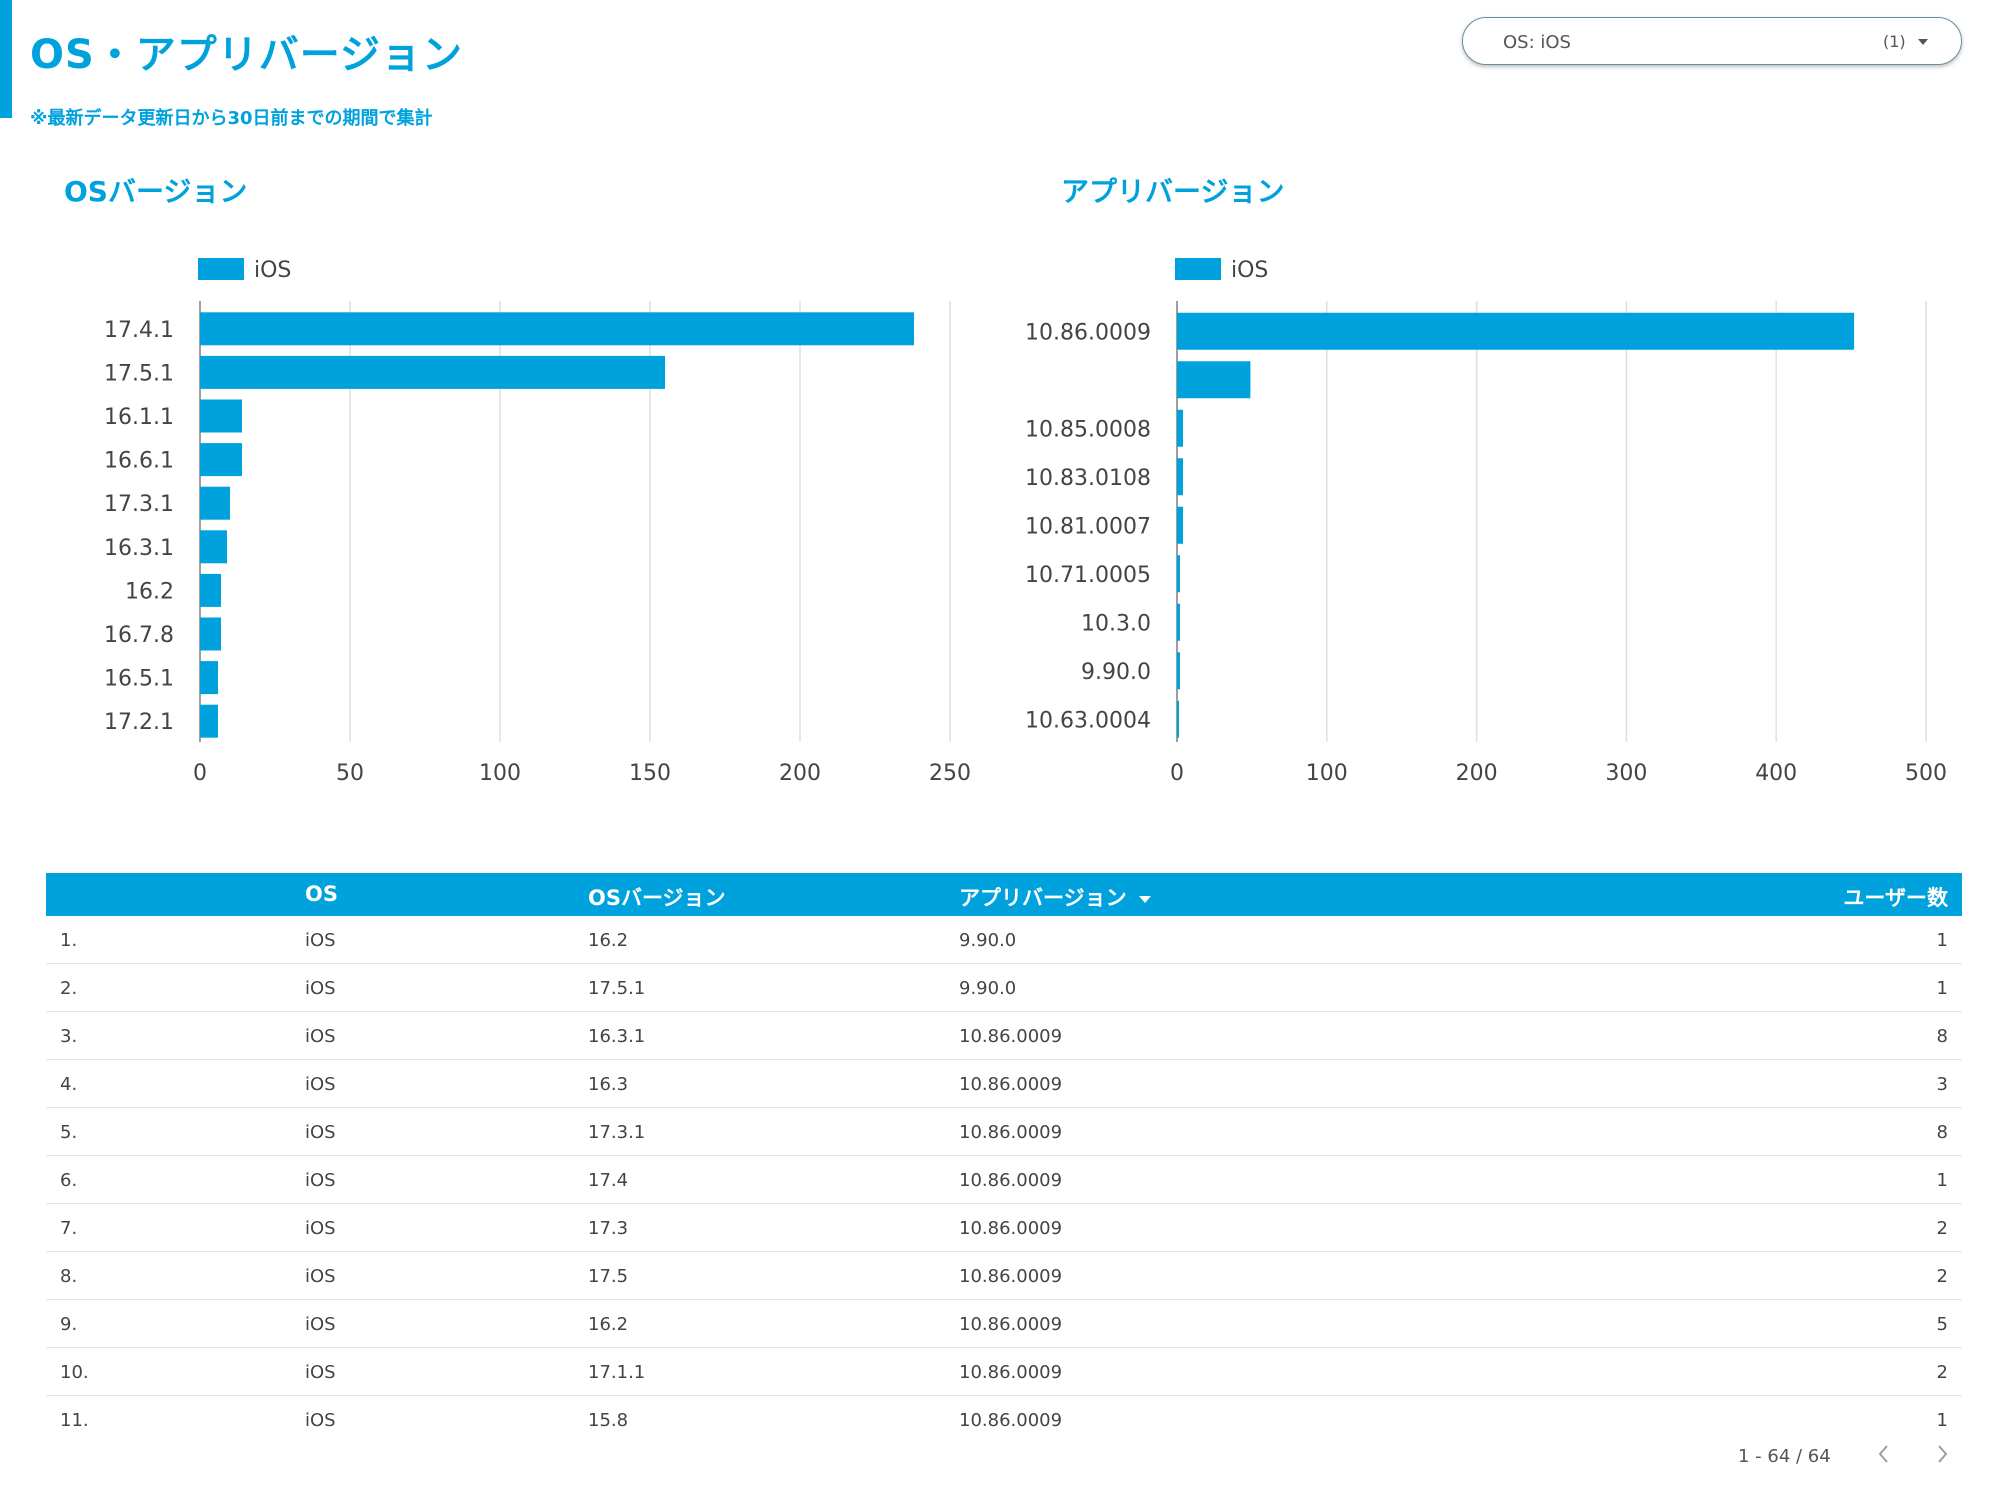 This screenshot has height=1503, width=1999. I want to click on dropdown-caret-icon, so click(1923, 42).